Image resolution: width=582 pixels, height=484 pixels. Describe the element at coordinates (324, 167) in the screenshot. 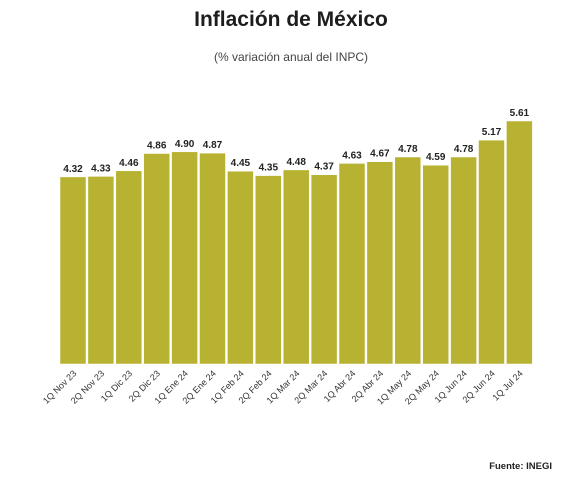

I see `value-label: 4.37` at that location.